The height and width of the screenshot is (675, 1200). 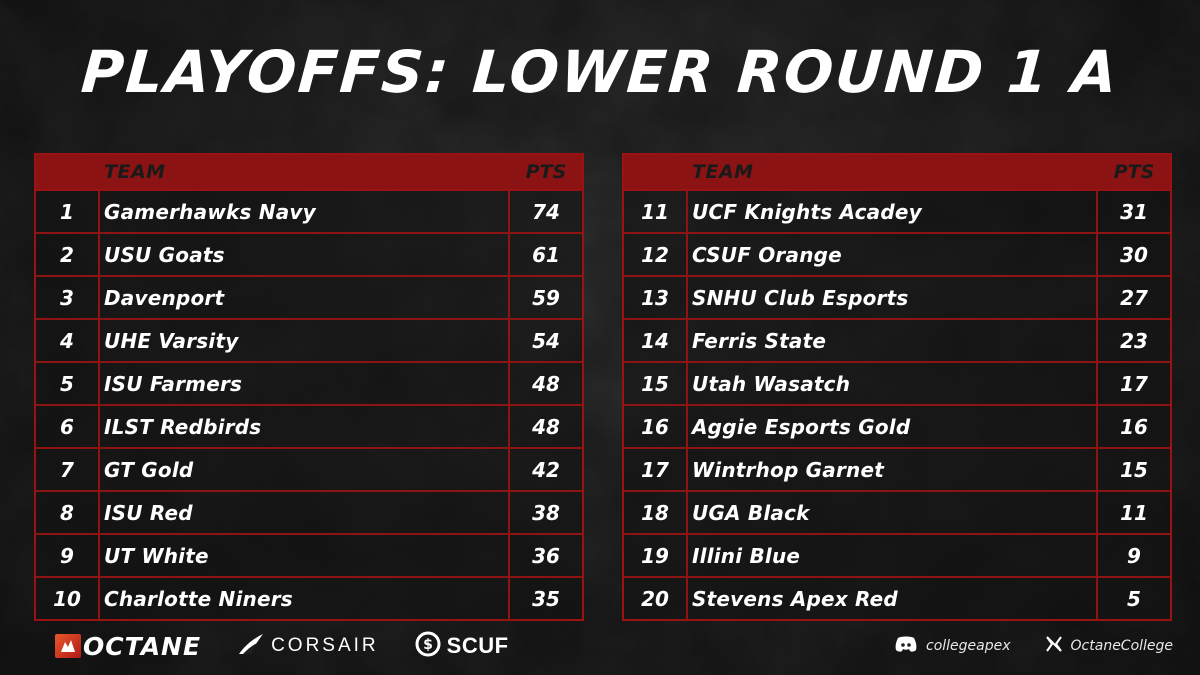 What do you see at coordinates (897, 513) in the screenshot?
I see `table-row: 18 UGA Black 11` at bounding box center [897, 513].